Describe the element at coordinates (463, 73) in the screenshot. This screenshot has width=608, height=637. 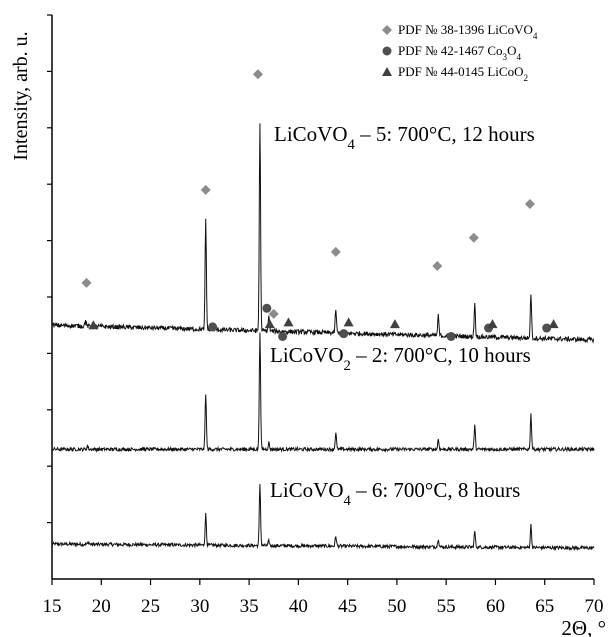
I see `legend-entry-2: PDF № 44-0145 LiCoO2` at that location.